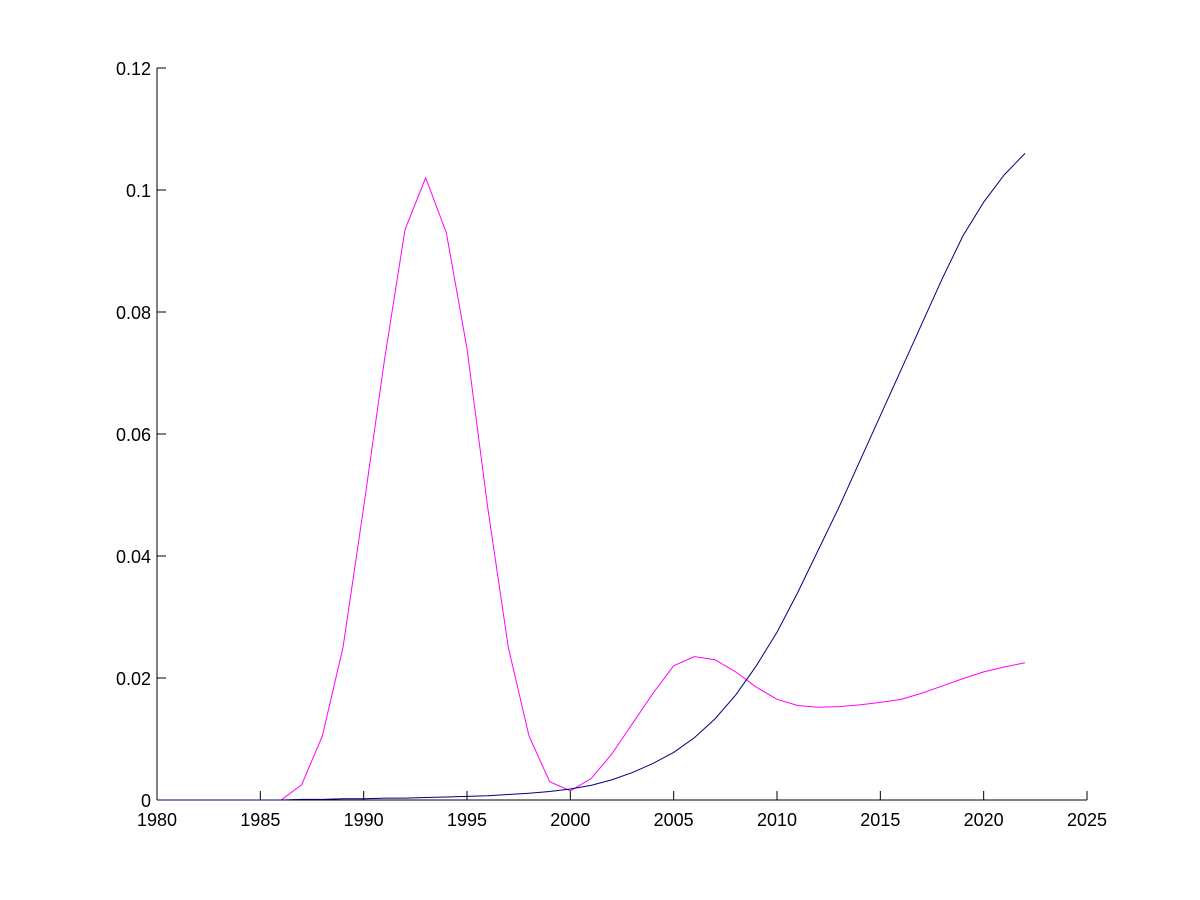  Describe the element at coordinates (1087, 820) in the screenshot. I see `x-tick-label: 2025` at that location.